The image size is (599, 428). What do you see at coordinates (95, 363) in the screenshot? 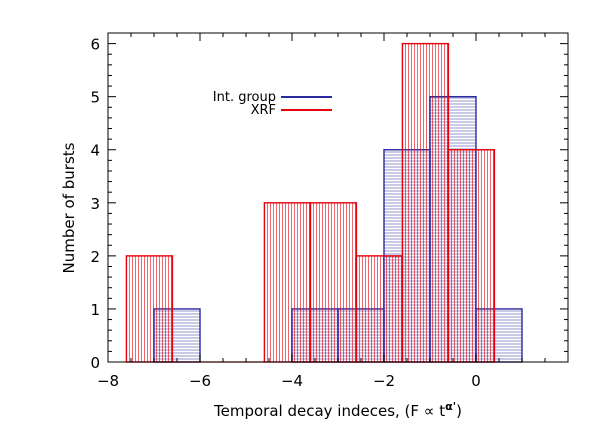
I see `y-tick-label: 0` at bounding box center [95, 363].